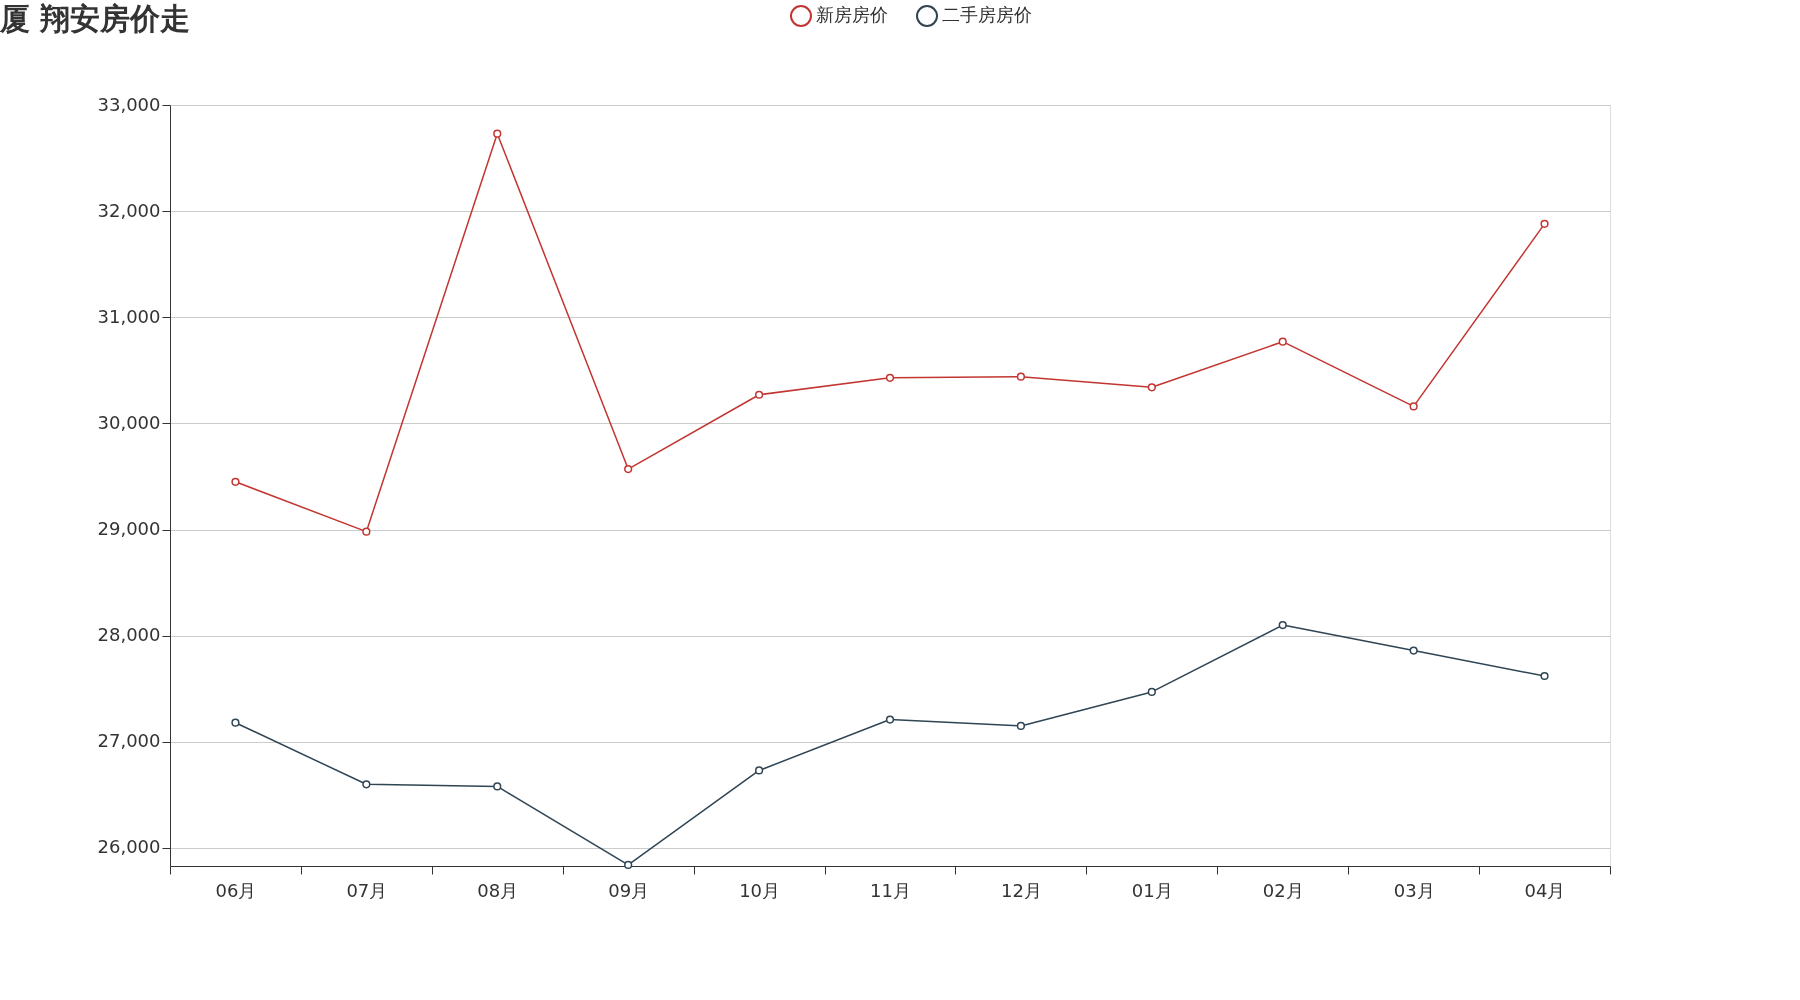  What do you see at coordinates (129, 635) in the screenshot?
I see `y-tick-label: 28,000` at bounding box center [129, 635].